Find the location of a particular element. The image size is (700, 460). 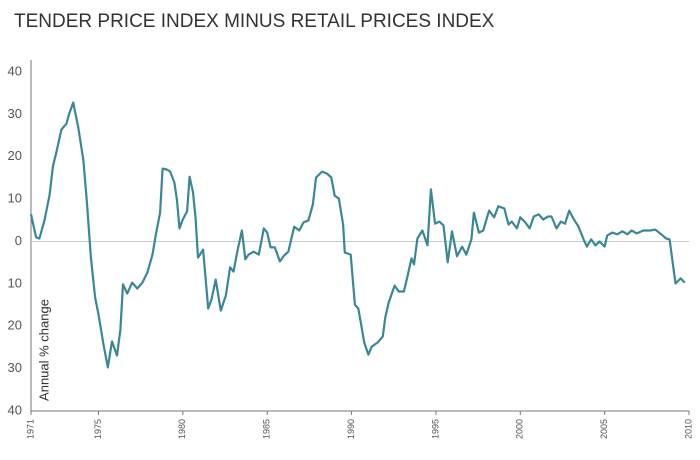

y-axis-label: Annual % change is located at coordinates (43, 350).